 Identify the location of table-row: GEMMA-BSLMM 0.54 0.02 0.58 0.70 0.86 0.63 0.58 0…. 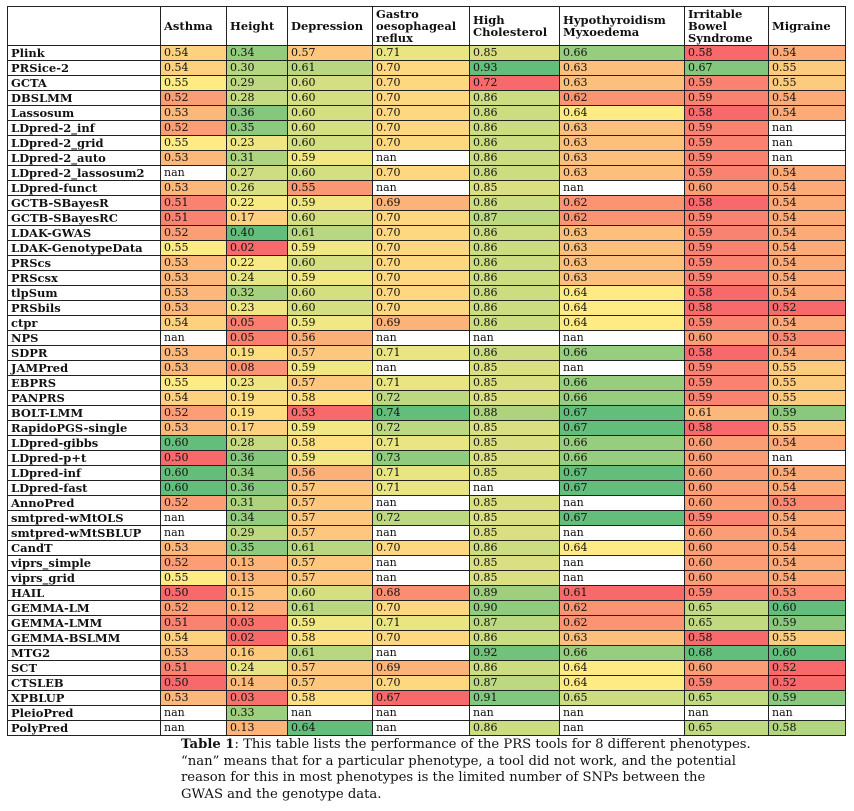
(426, 638).